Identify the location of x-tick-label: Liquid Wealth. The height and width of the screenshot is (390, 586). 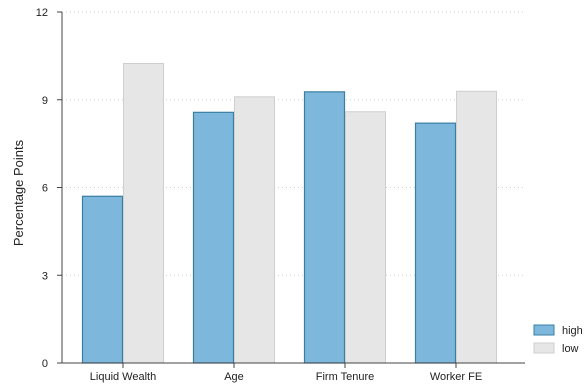
(123, 377).